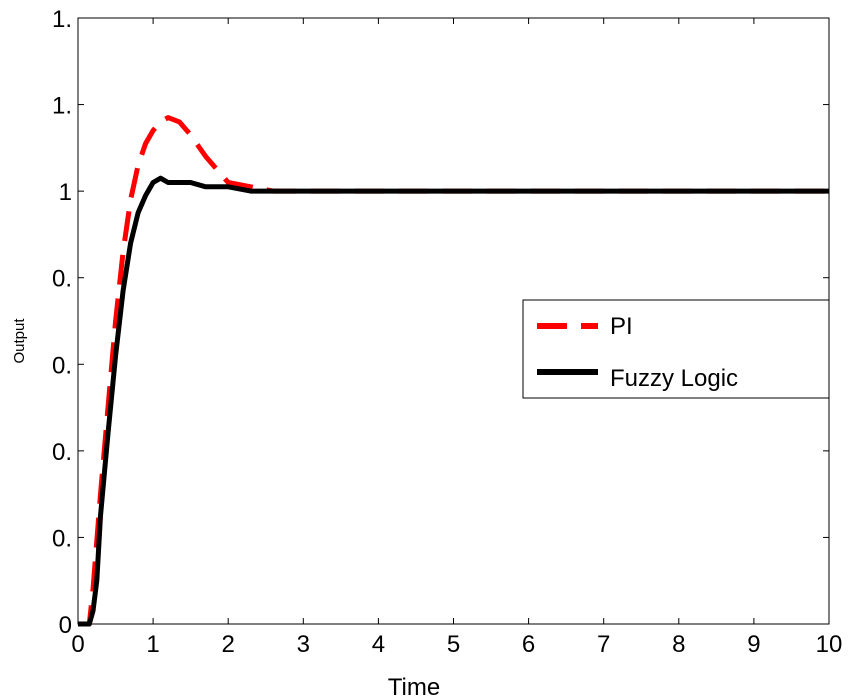 This screenshot has height=700, width=850. I want to click on legend-box, so click(676, 349).